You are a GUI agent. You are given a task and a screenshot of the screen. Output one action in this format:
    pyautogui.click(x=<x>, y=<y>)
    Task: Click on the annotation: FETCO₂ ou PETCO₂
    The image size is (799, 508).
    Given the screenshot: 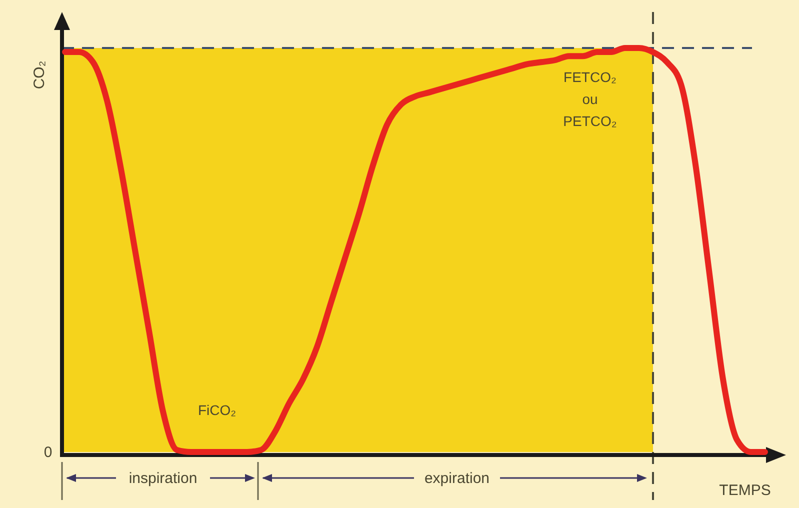 What is the action you would take?
    pyautogui.click(x=590, y=99)
    